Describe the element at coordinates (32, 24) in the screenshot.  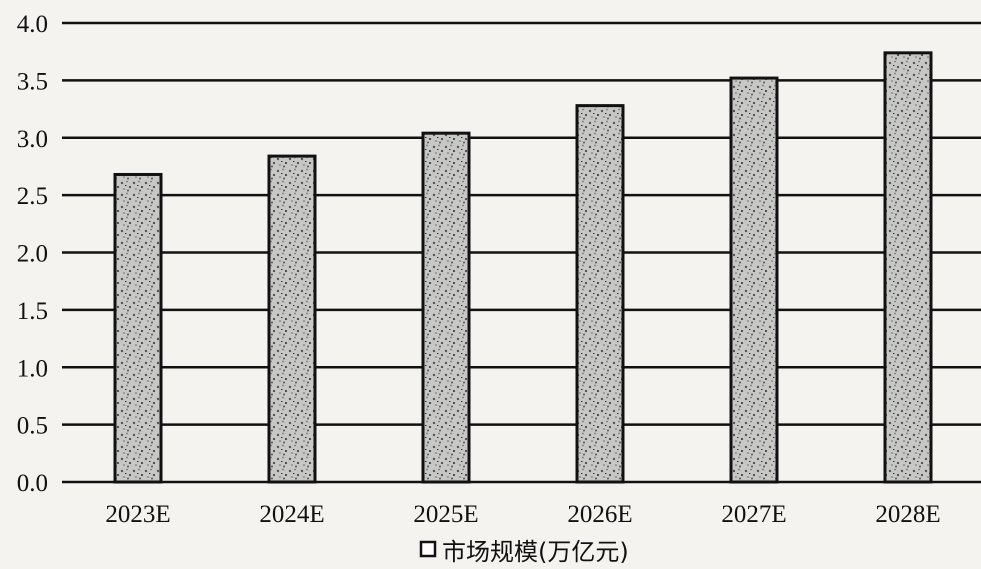
I see `y-tick-label: 4.0` at that location.